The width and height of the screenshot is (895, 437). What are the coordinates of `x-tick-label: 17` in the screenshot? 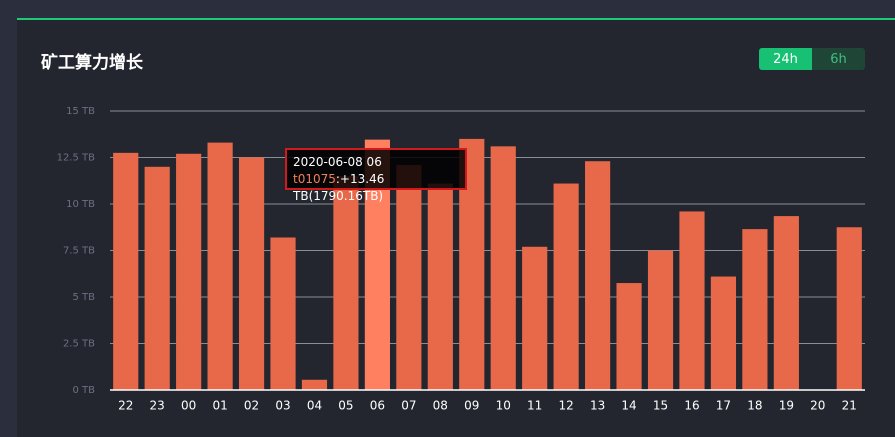 It's located at (723, 406).